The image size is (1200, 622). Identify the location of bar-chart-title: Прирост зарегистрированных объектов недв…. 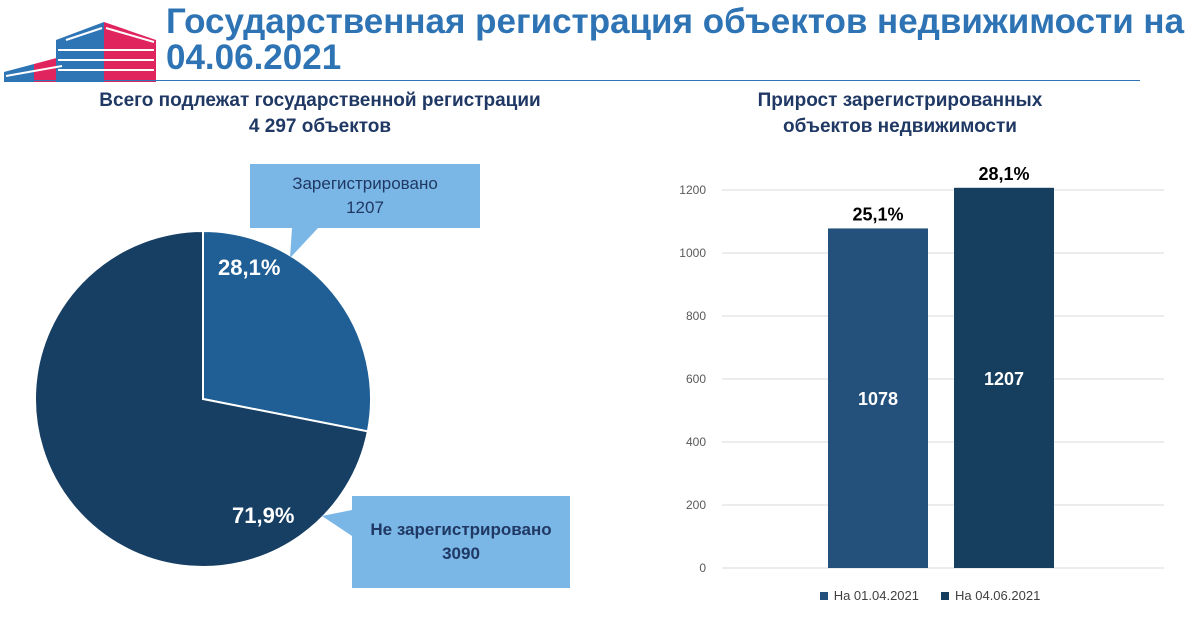
(900, 114).